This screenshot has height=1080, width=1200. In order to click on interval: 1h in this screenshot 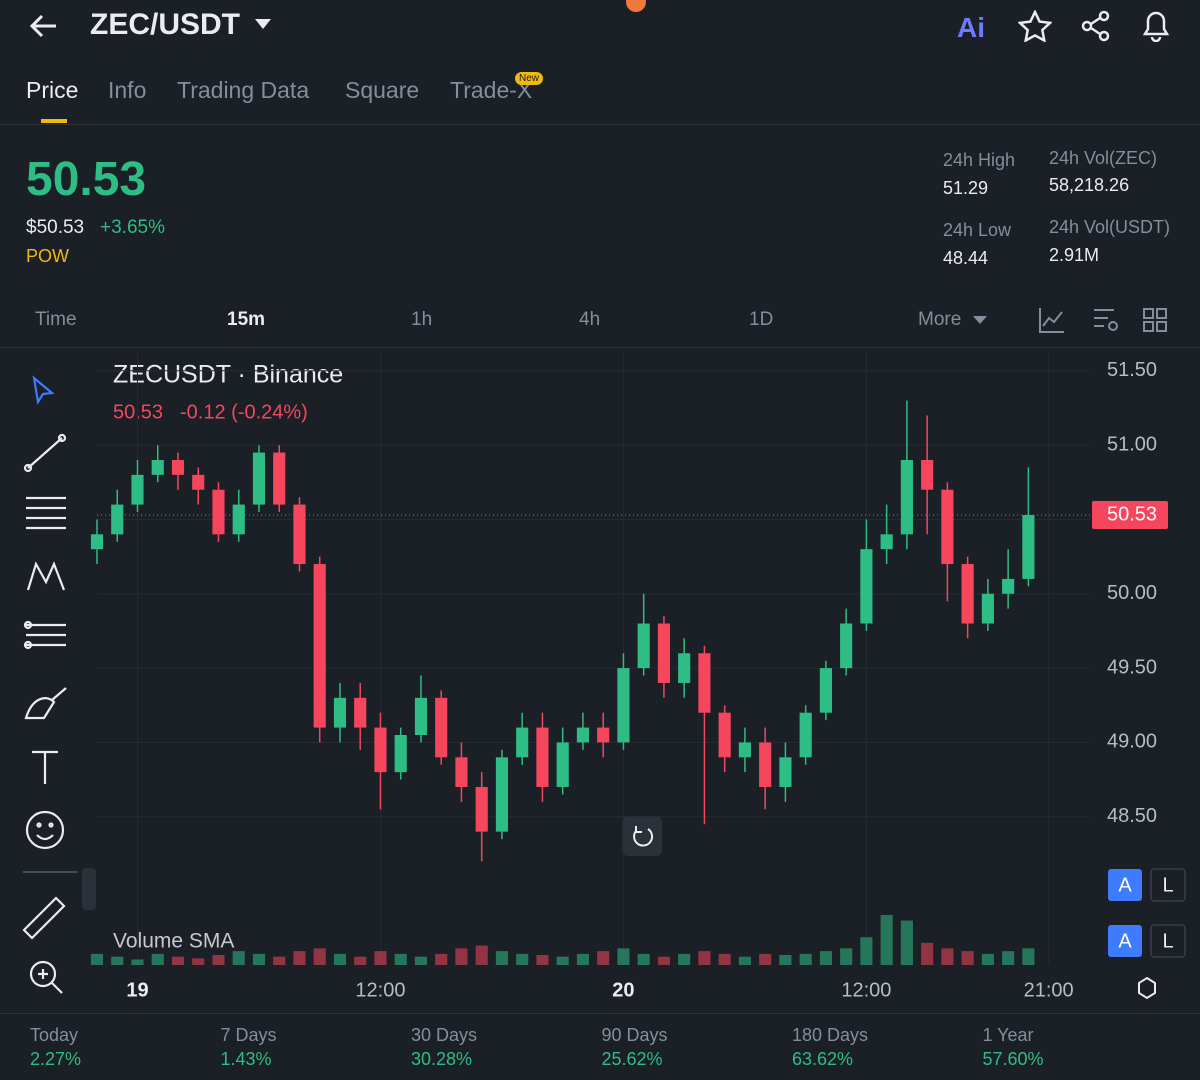, I will do `click(422, 319)`.